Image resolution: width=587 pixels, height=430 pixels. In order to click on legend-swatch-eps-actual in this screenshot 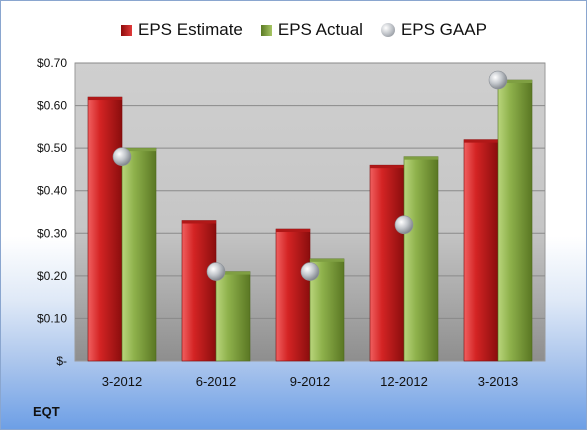, I will do `click(266, 30)`.